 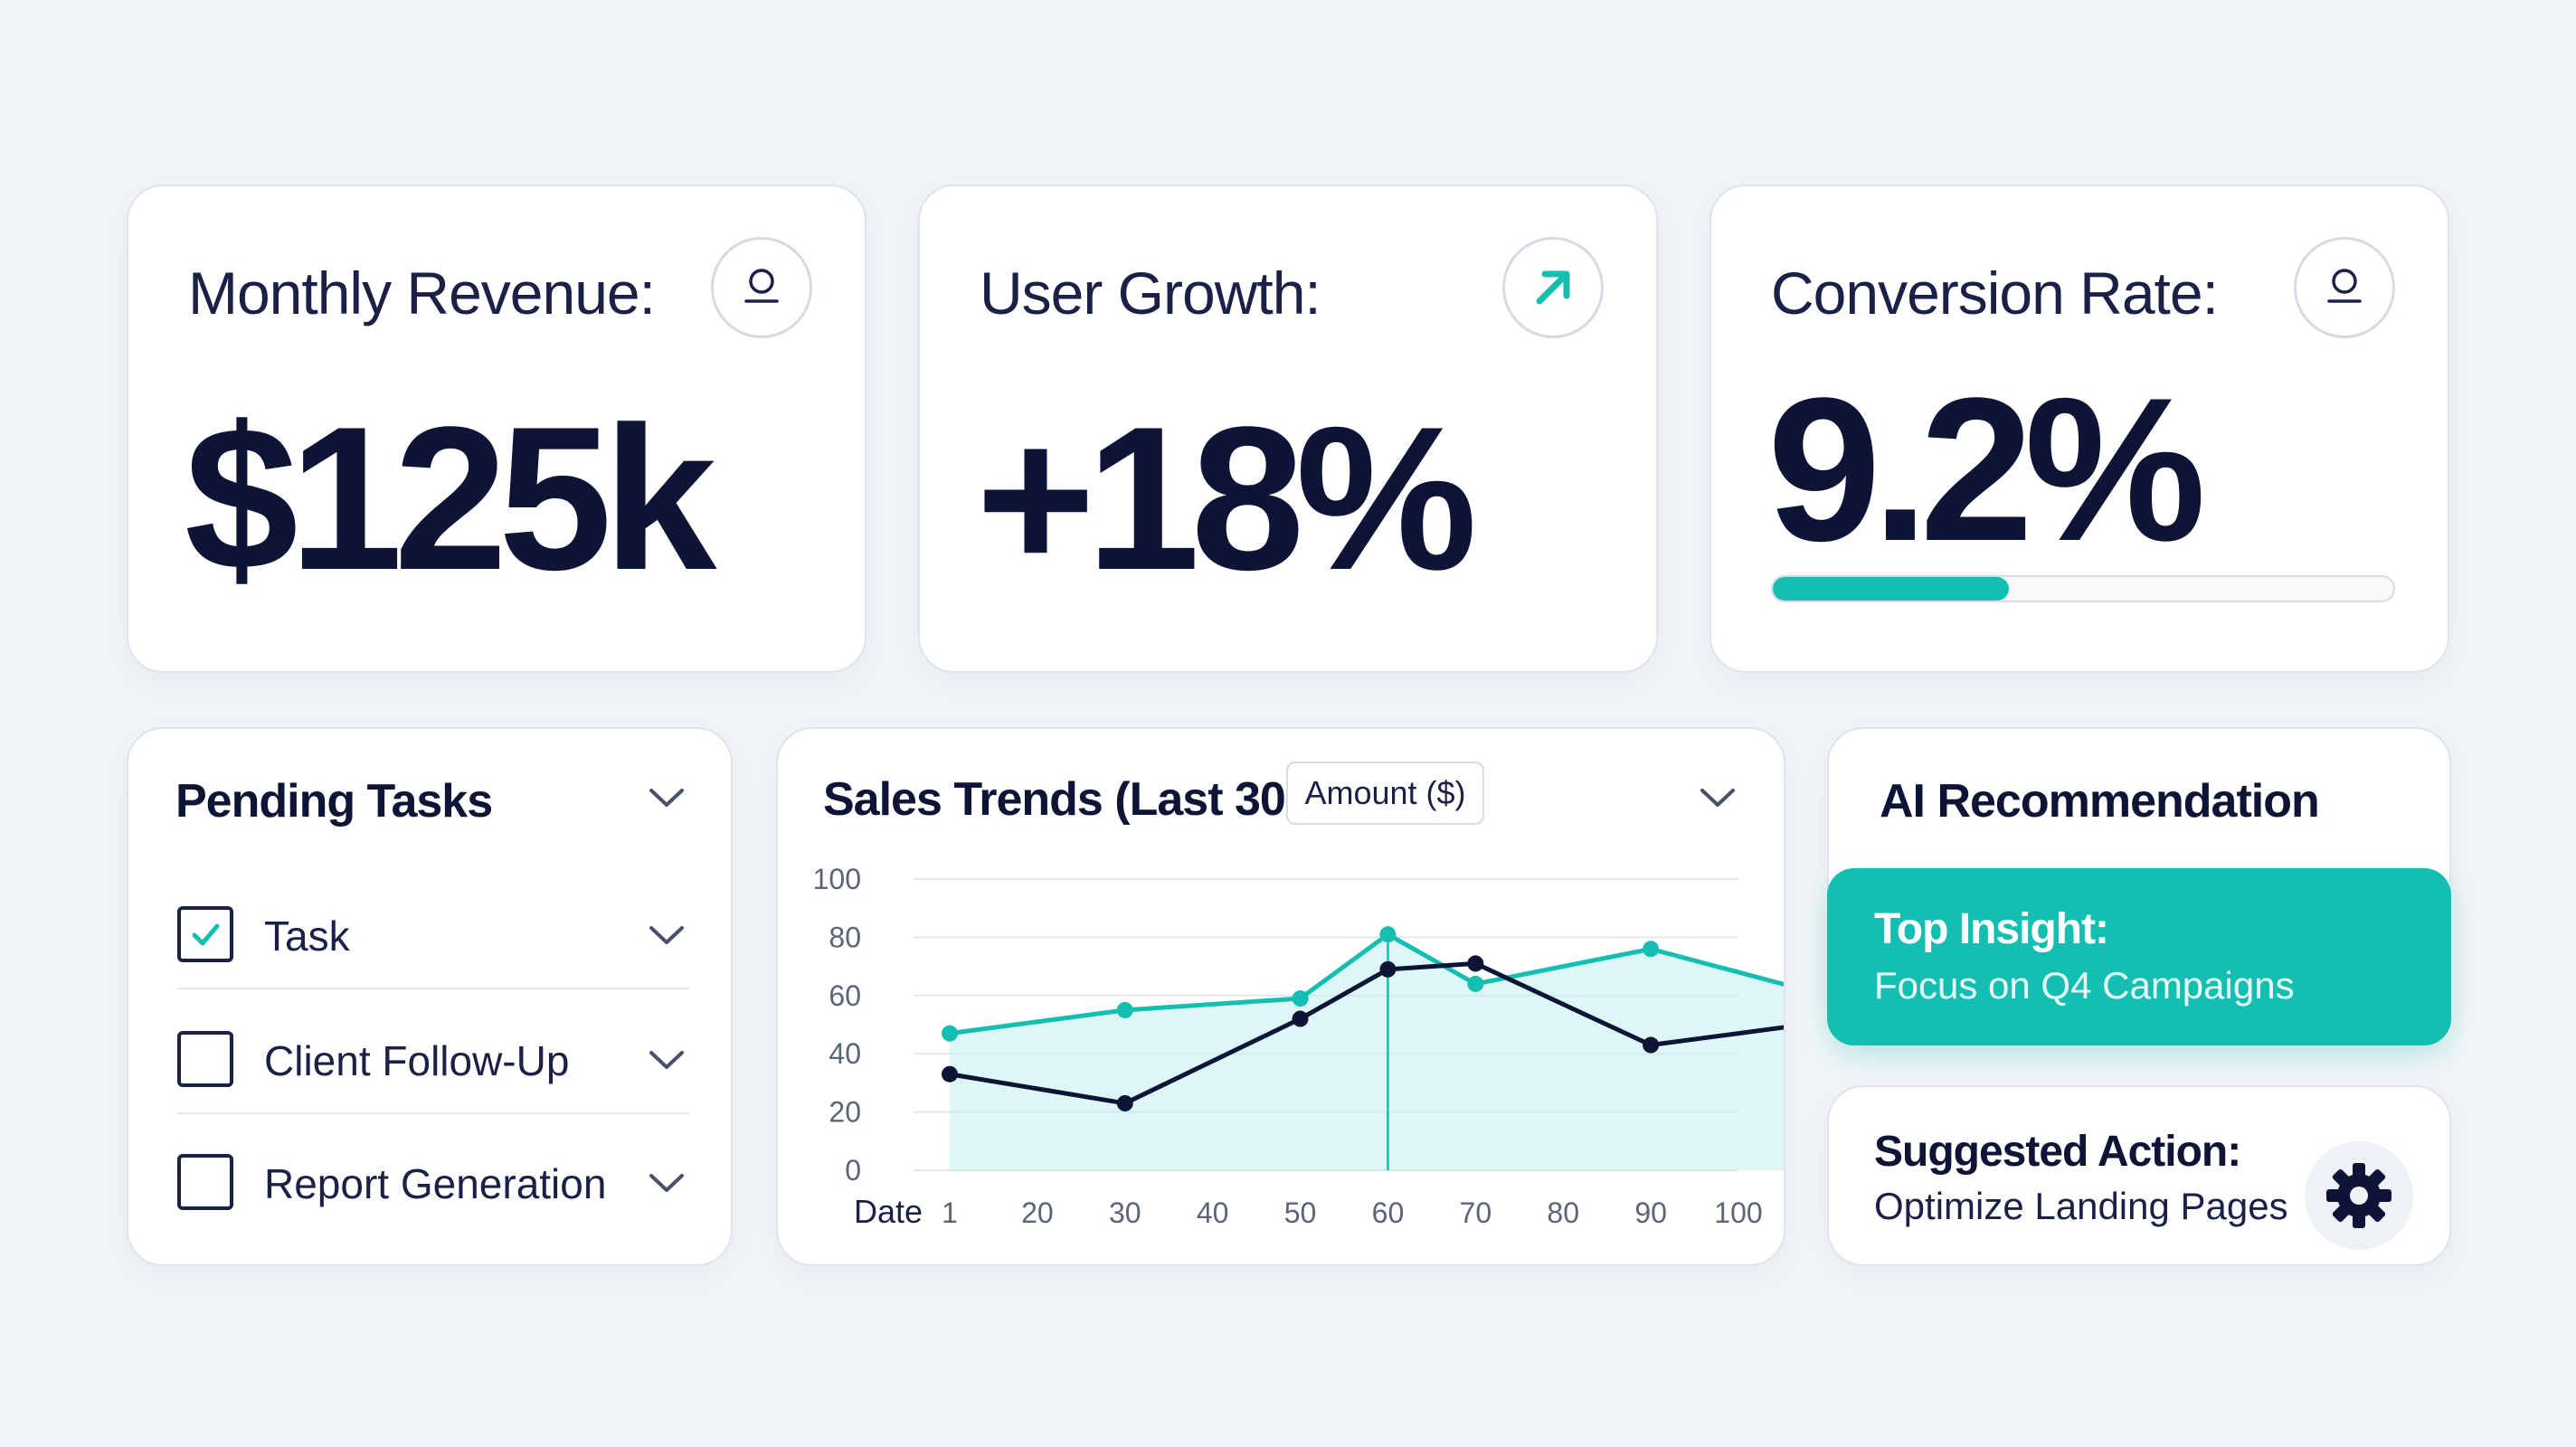 I want to click on x-tick-label: 50, so click(x=1300, y=1212).